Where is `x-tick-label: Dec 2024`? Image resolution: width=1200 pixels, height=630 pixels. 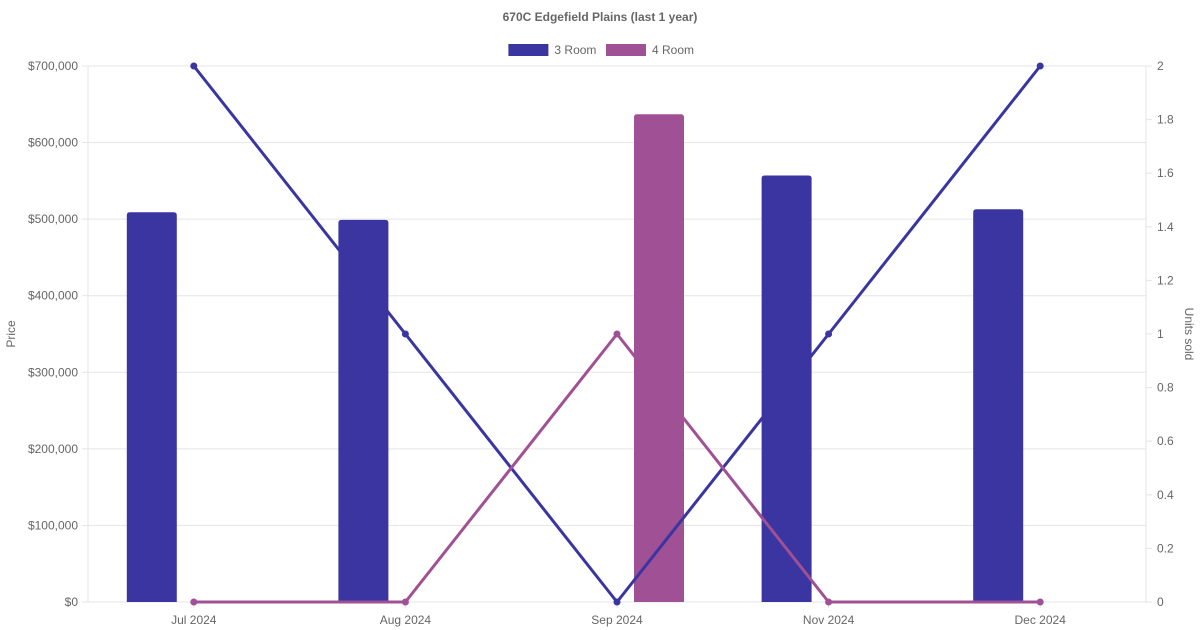 x-tick-label: Dec 2024 is located at coordinates (1041, 620).